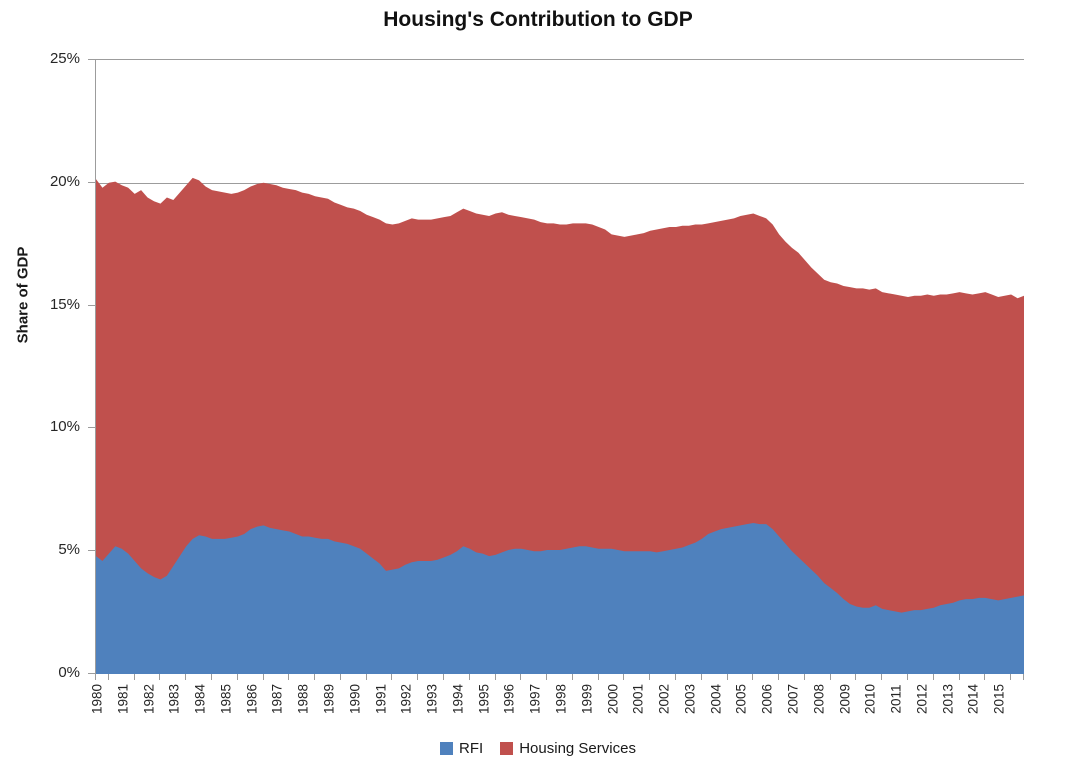 This screenshot has width=1076, height=766. Describe the element at coordinates (741, 699) in the screenshot. I see `x-tick-label-2005: 2005` at that location.